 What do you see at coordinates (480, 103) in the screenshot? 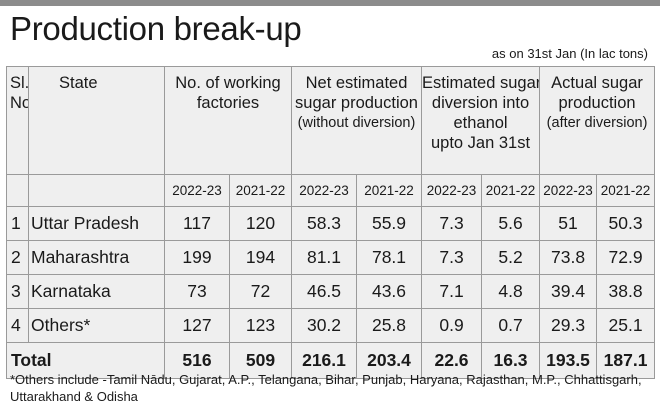
I see `header-div-line2: diversion into` at bounding box center [480, 103].